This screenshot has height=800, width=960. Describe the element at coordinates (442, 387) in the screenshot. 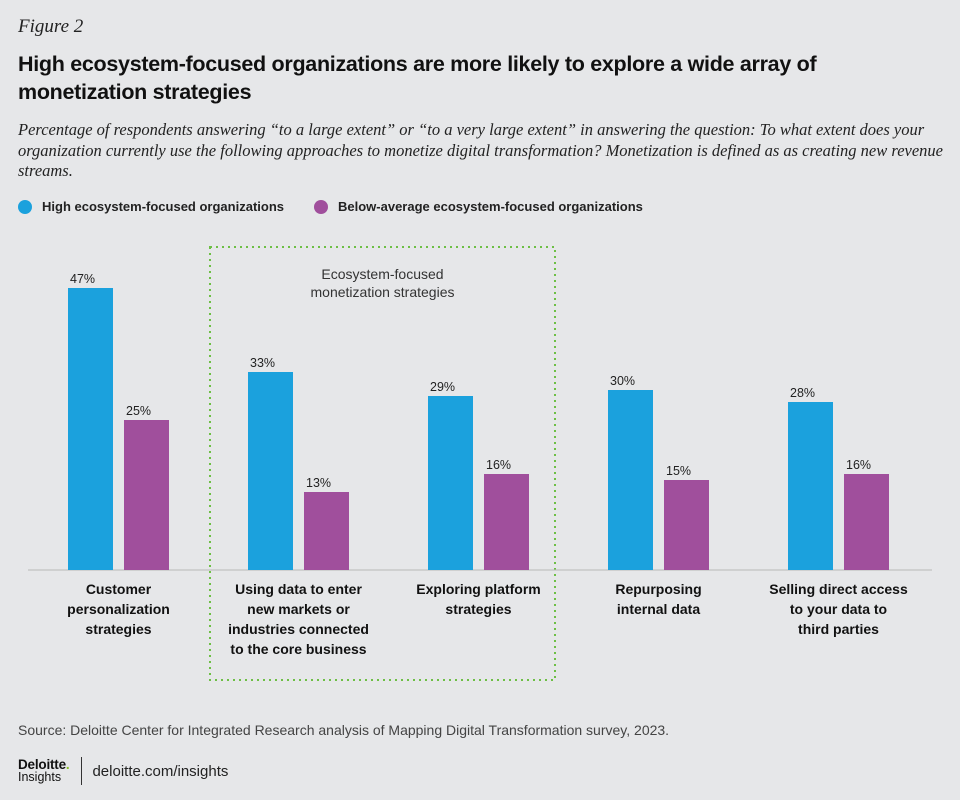

I see `data-label: 29%` at that location.